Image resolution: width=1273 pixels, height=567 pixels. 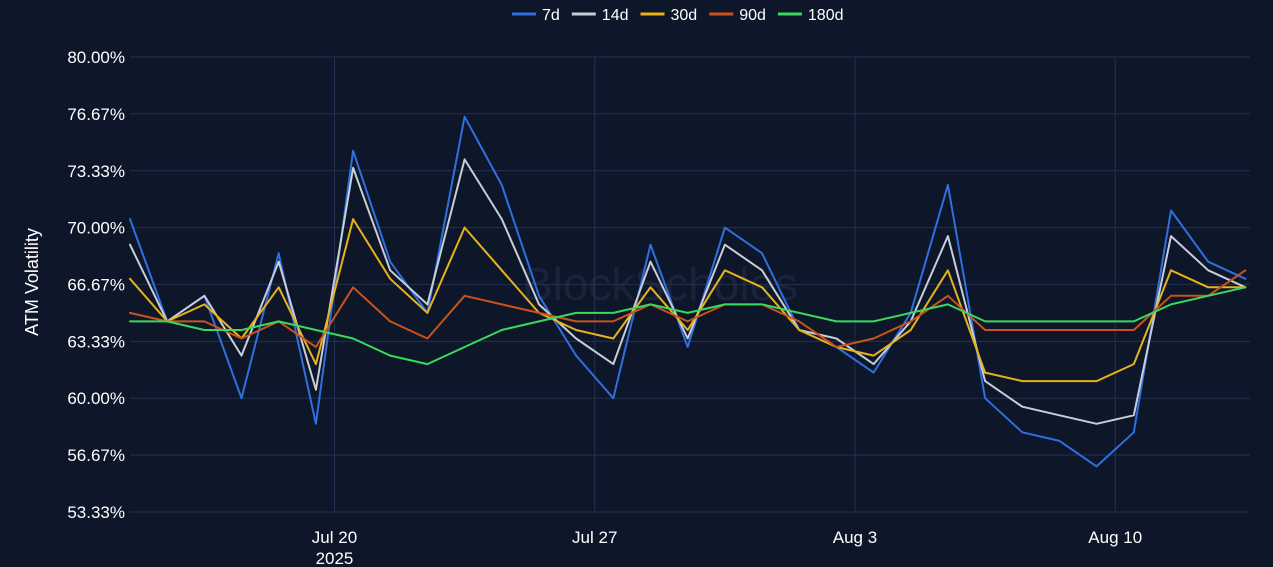 What do you see at coordinates (96, 57) in the screenshot?
I see `y-tick-label: 80.00%` at bounding box center [96, 57].